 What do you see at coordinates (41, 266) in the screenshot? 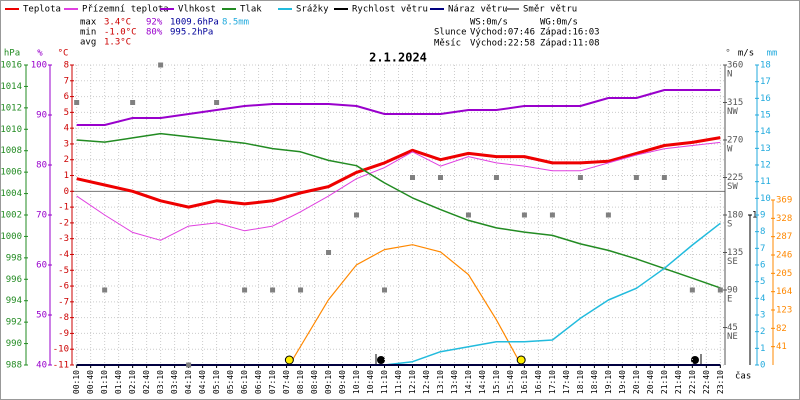
I see `y-tick-label: 60` at bounding box center [41, 266].